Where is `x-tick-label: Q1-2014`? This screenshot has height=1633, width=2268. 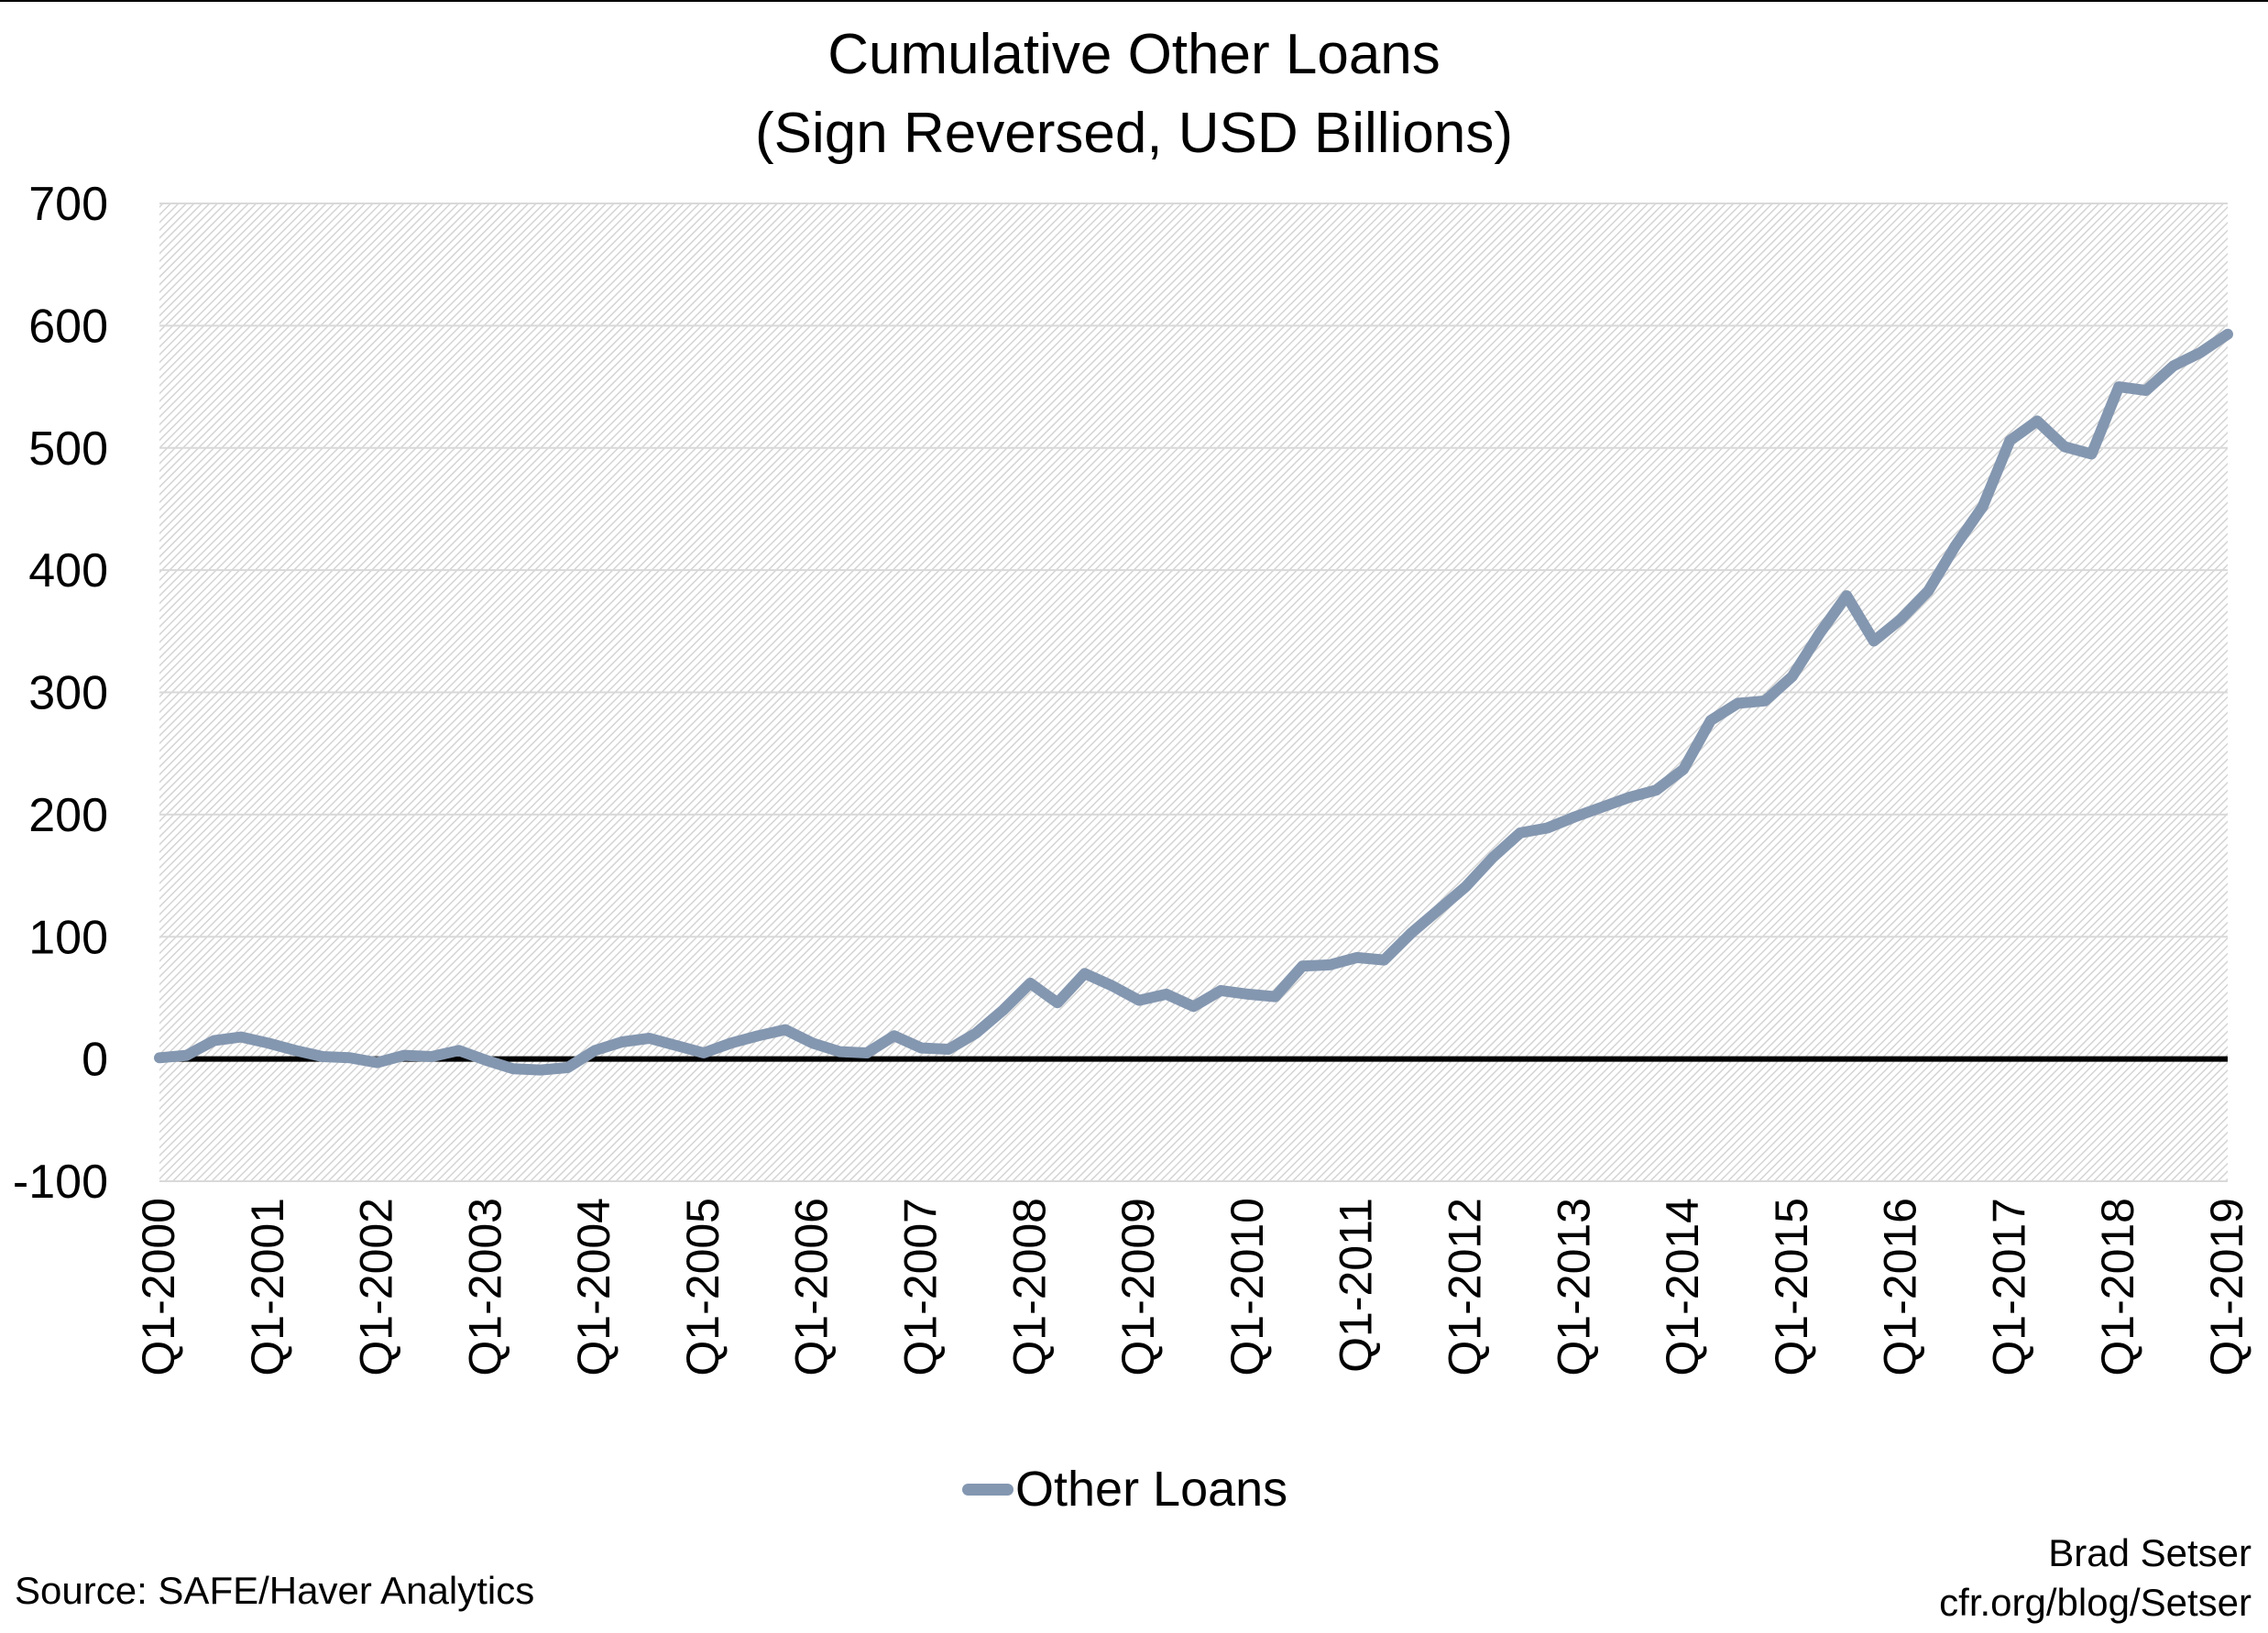 x-tick-label: Q1-2014 is located at coordinates (1682, 1287).